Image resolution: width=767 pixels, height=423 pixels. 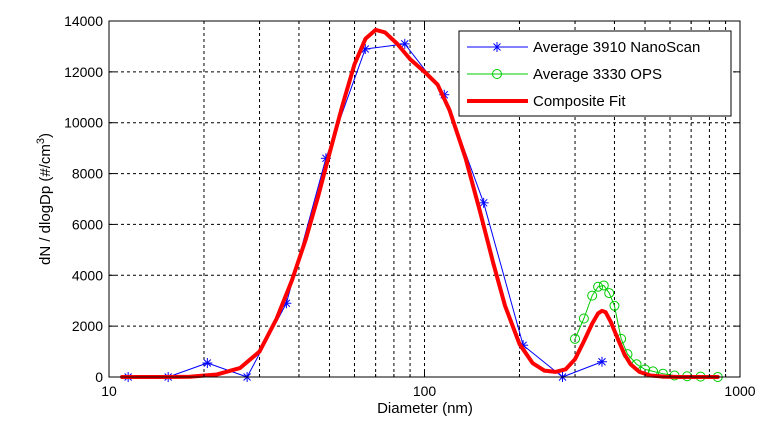 I want to click on legend-entry-nanoscan: Average 3910 NanoScan, so click(x=583, y=47).